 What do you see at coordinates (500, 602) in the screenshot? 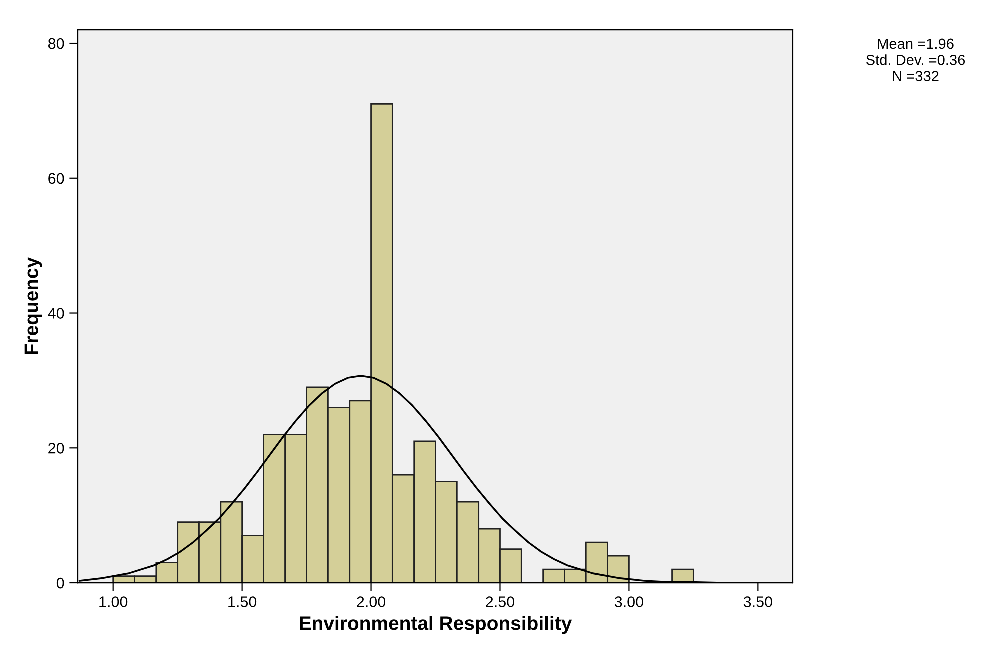
I see `x-tick-label: 2.50` at bounding box center [500, 602].